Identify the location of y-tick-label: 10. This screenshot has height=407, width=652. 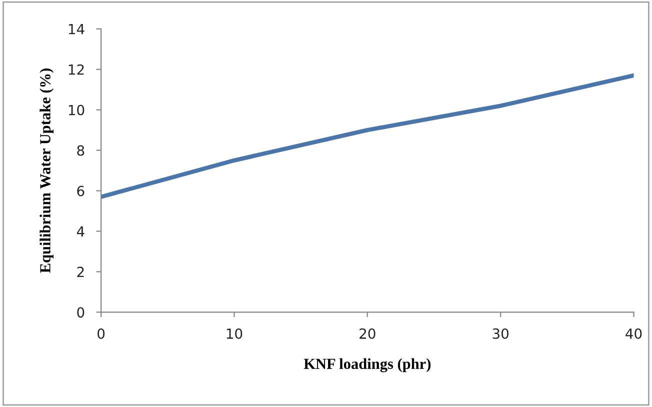
(76, 110).